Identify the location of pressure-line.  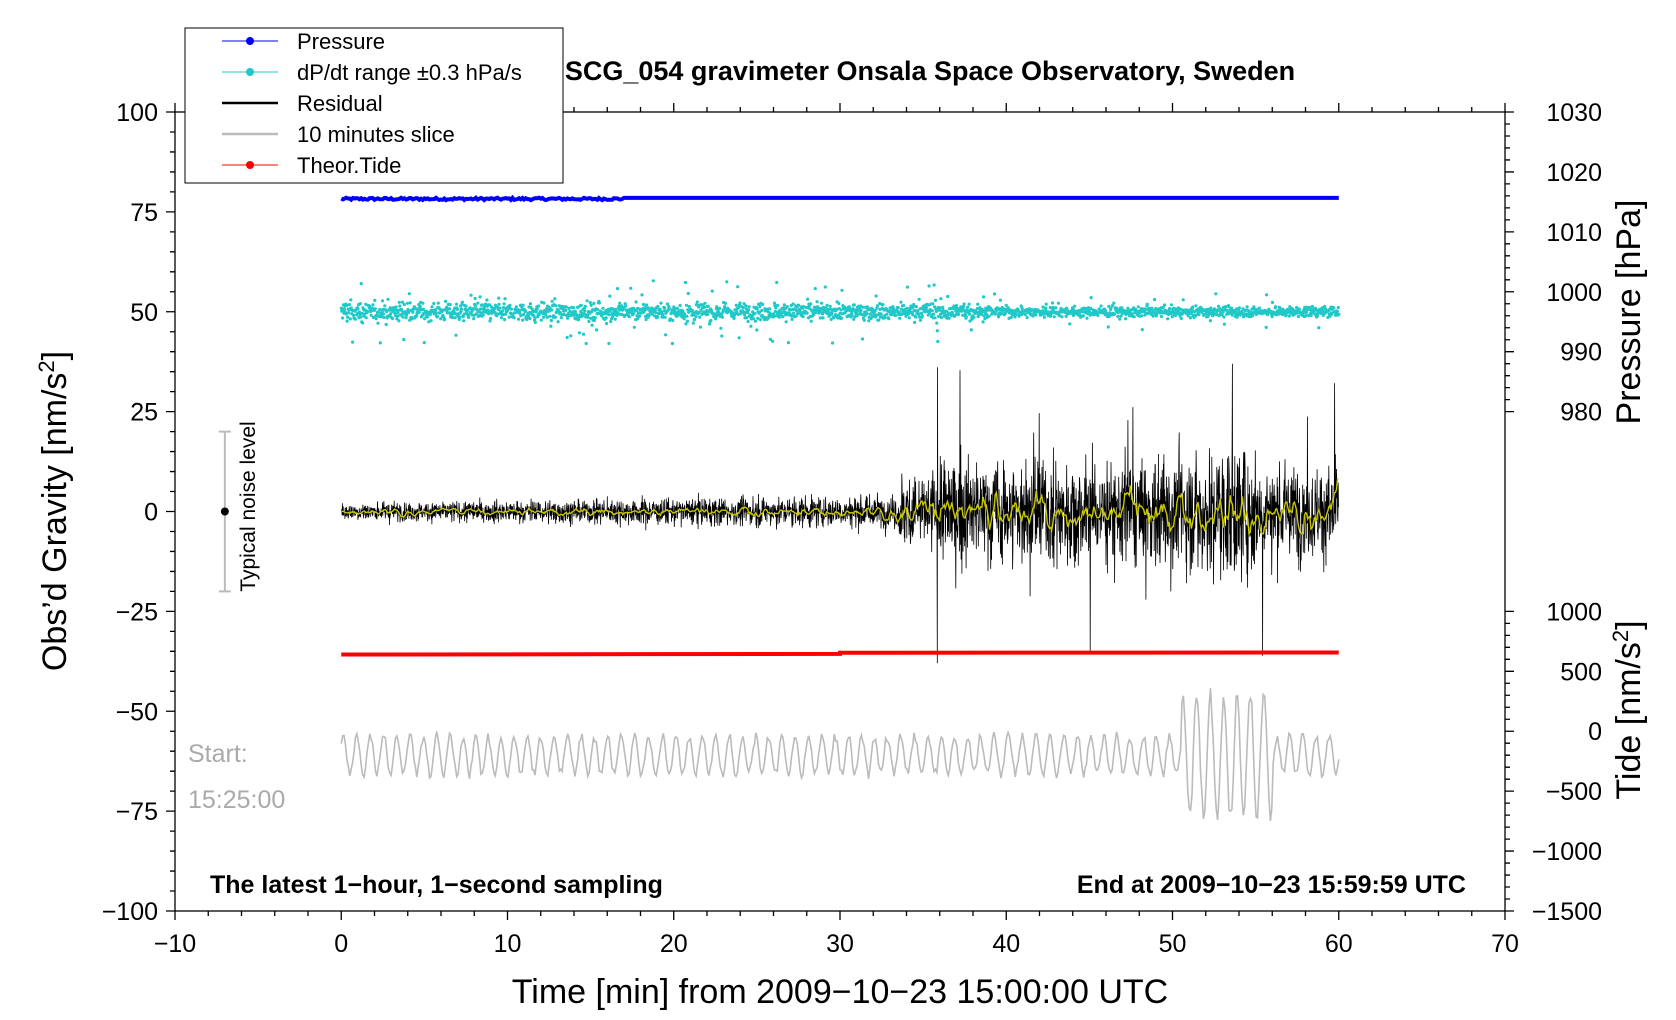
(839, 198).